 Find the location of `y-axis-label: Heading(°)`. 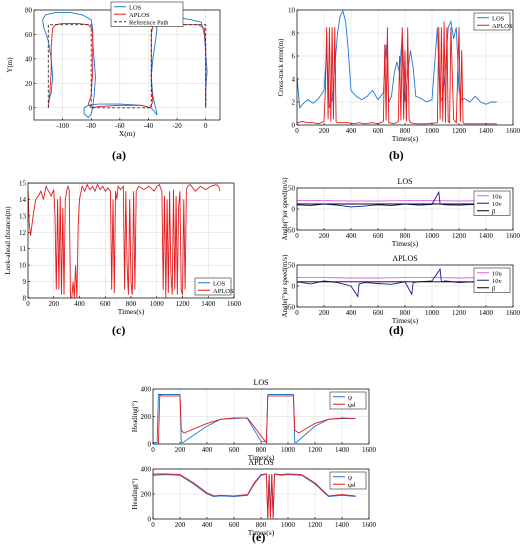

y-axis-label: Heading(°) is located at coordinates (135, 494).